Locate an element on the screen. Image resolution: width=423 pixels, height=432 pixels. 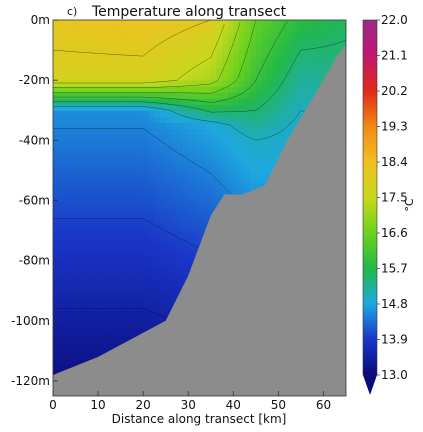
x-tick-label: 10 is located at coordinates (97, 405).